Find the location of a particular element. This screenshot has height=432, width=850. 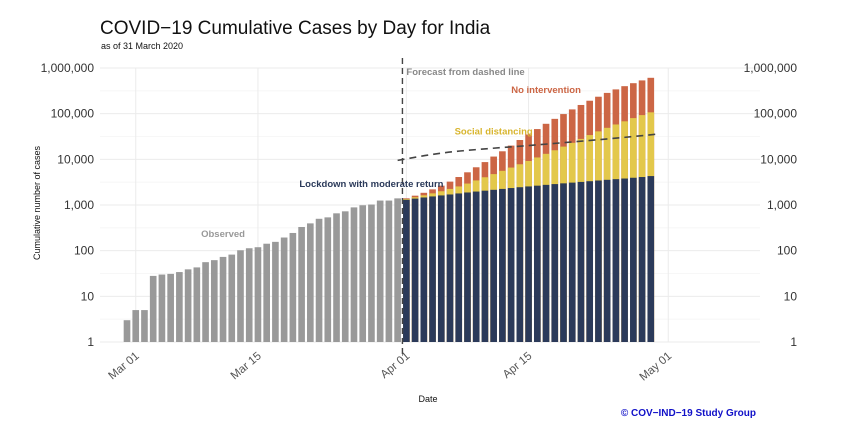

y-axis-title: Cumulative number of cases is located at coordinates (37, 202).